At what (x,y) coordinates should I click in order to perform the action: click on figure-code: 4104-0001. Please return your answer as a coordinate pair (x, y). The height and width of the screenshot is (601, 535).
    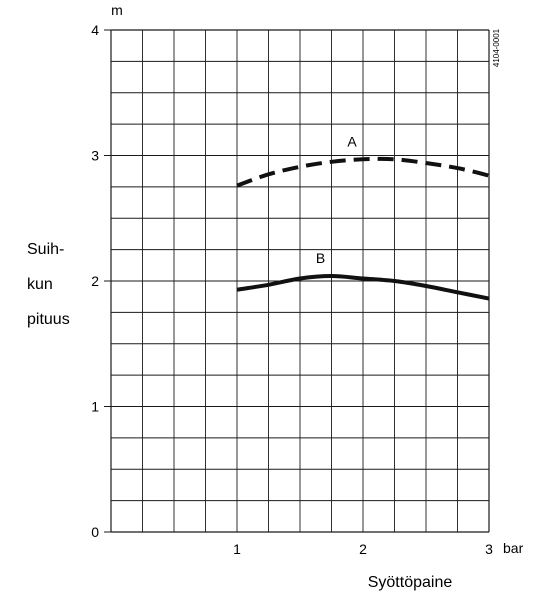
    Looking at the image, I should click on (496, 47).